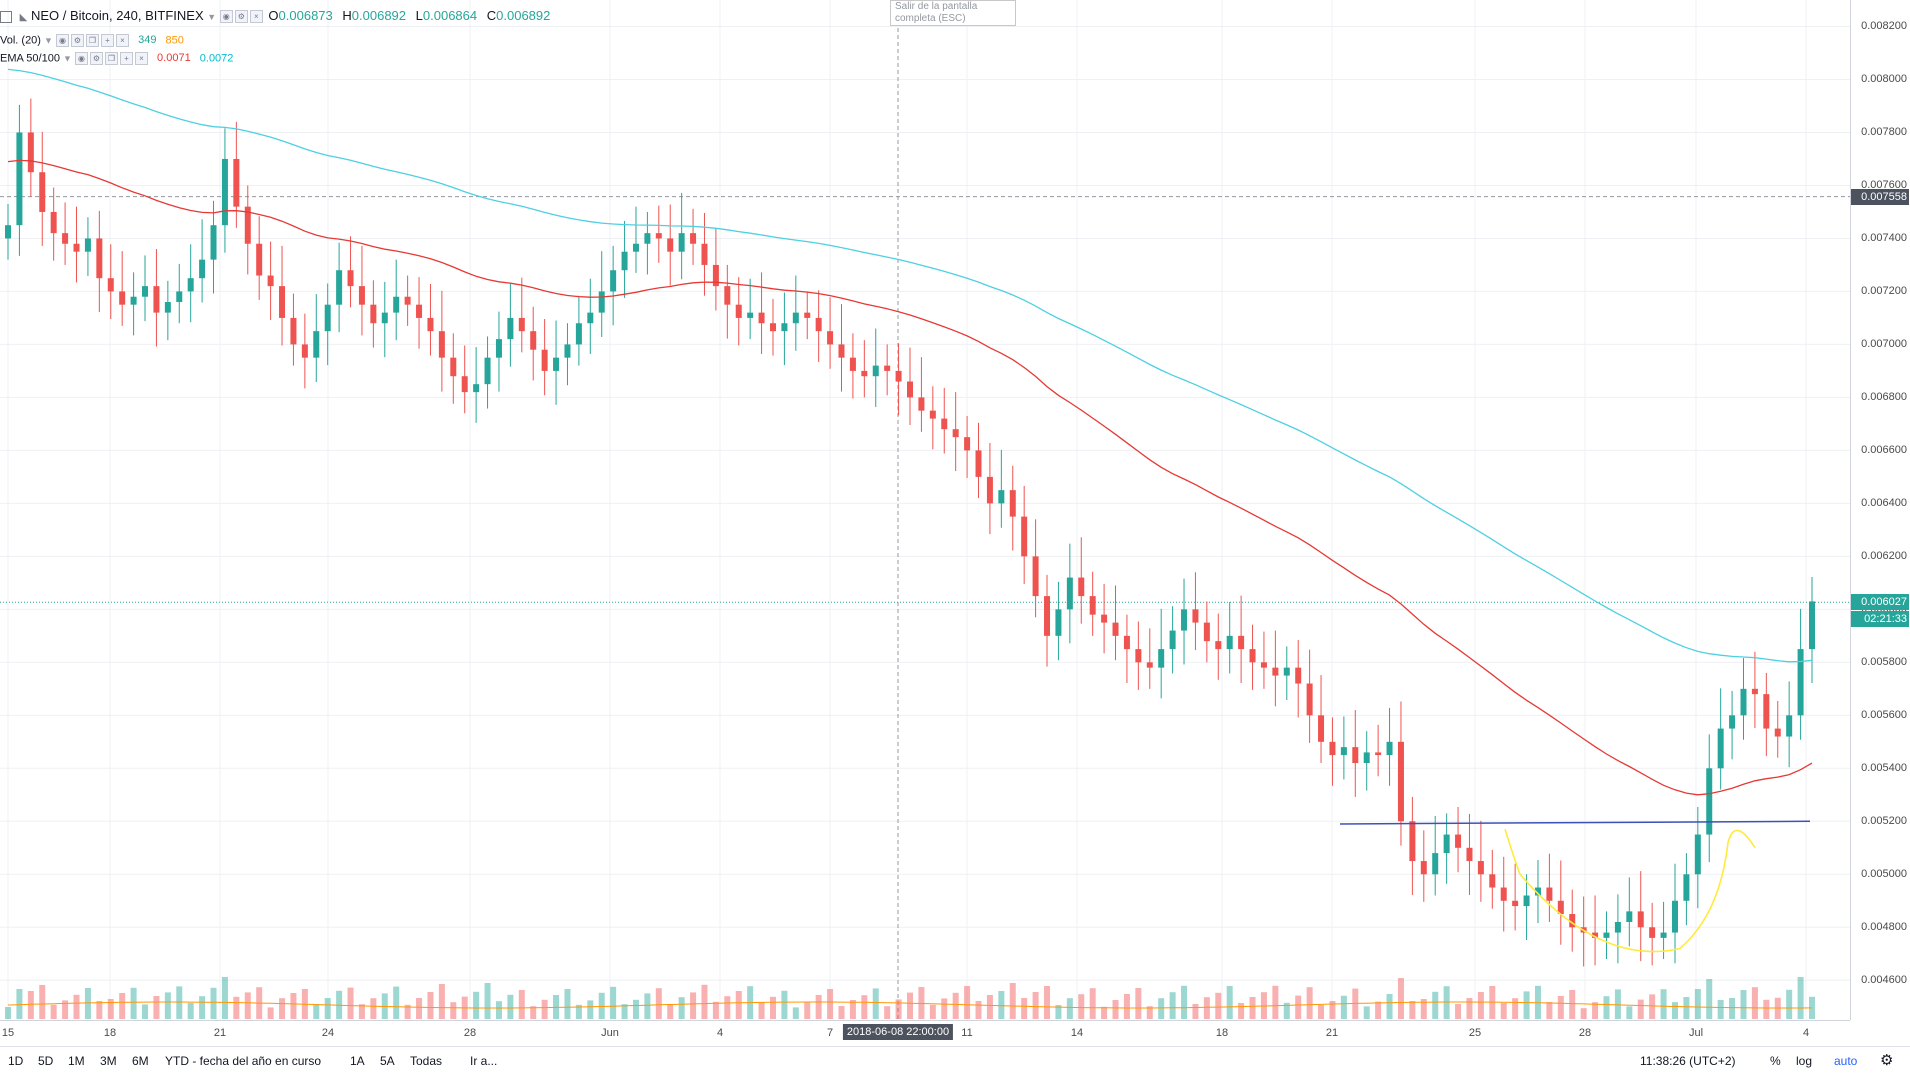  I want to click on chevron-down-icon: ▼, so click(67, 58).